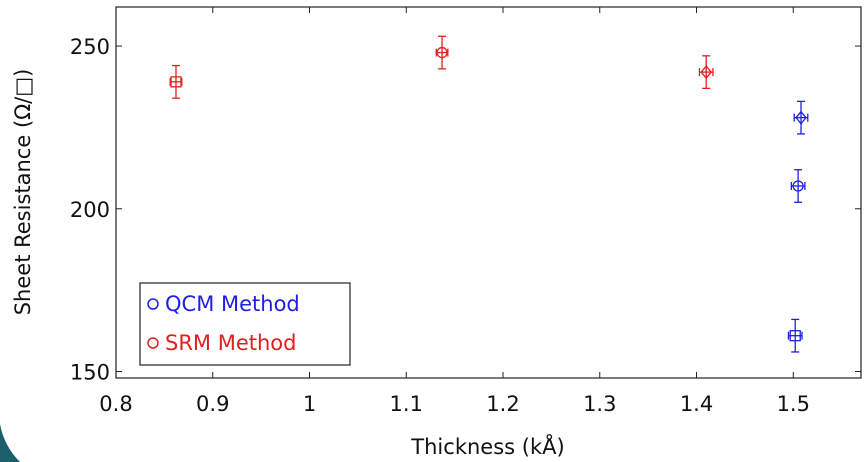 The height and width of the screenshot is (462, 867). Describe the element at coordinates (309, 404) in the screenshot. I see `x-tick-label: 1` at that location.